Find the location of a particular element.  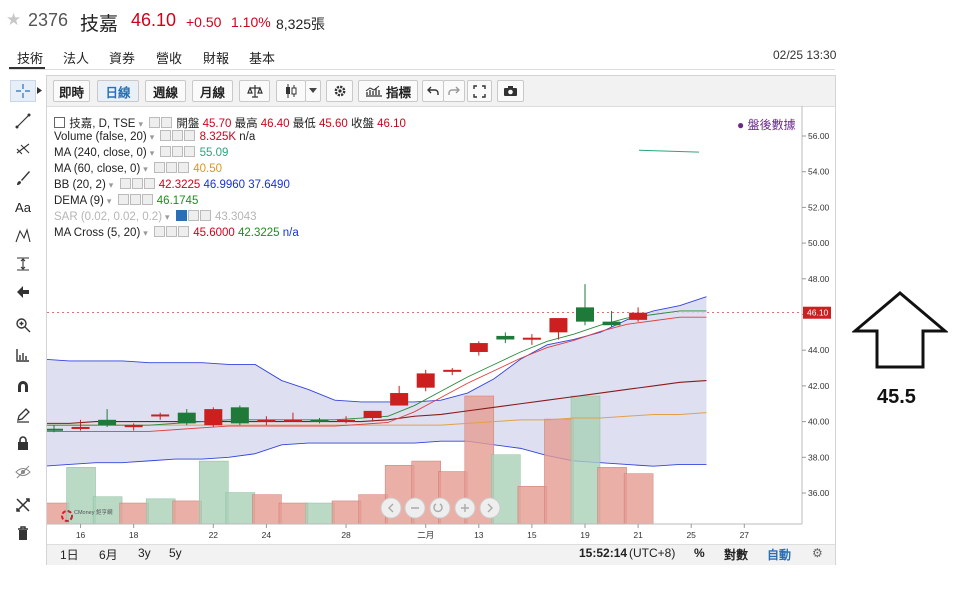

timezone-label: (UTC+8) is located at coordinates (652, 553).